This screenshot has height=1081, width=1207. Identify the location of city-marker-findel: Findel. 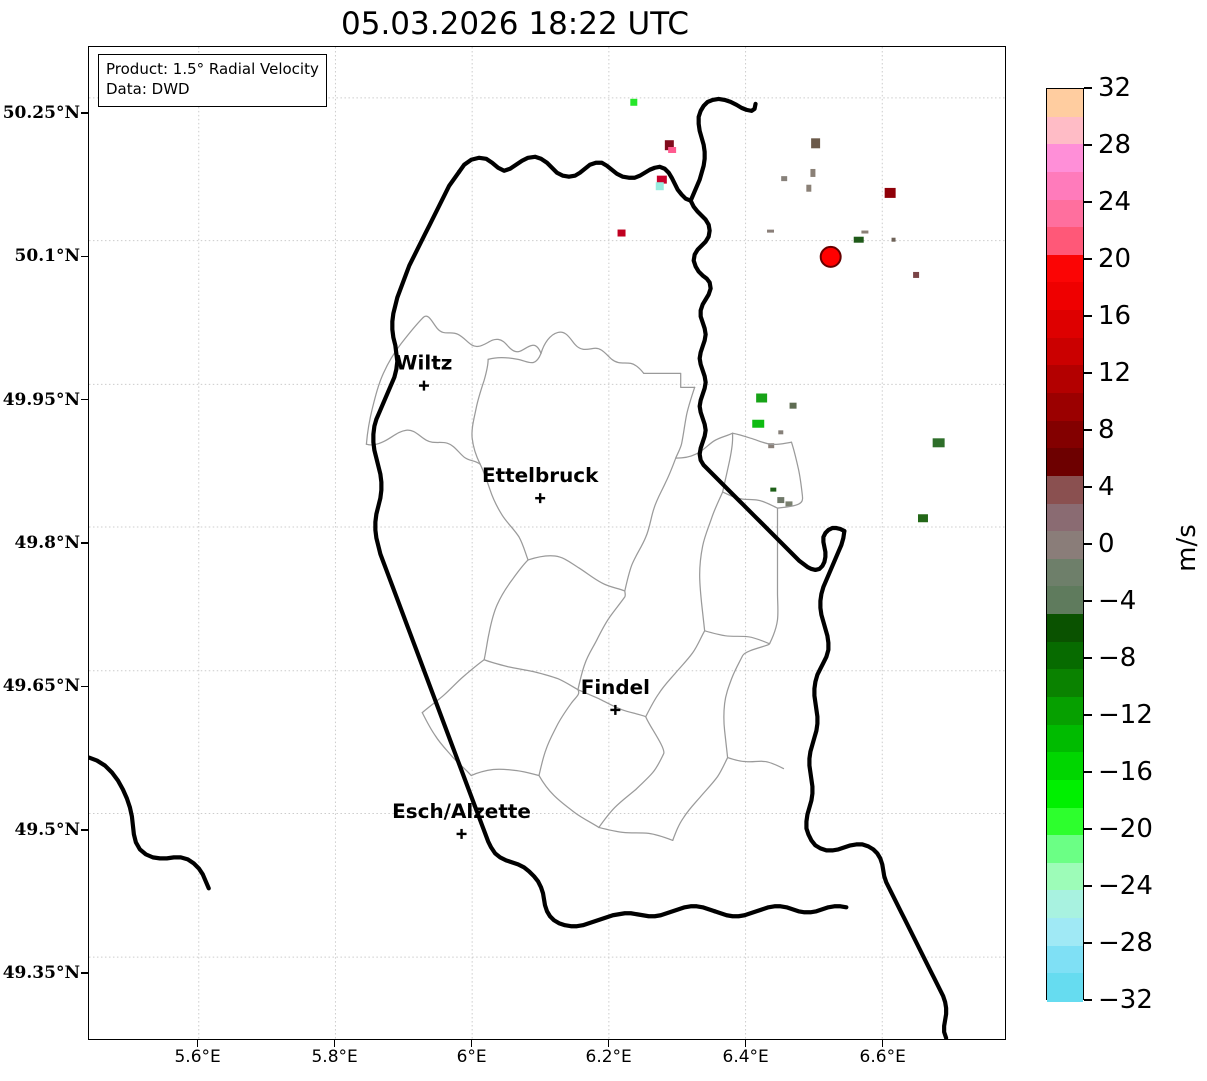
(615, 695).